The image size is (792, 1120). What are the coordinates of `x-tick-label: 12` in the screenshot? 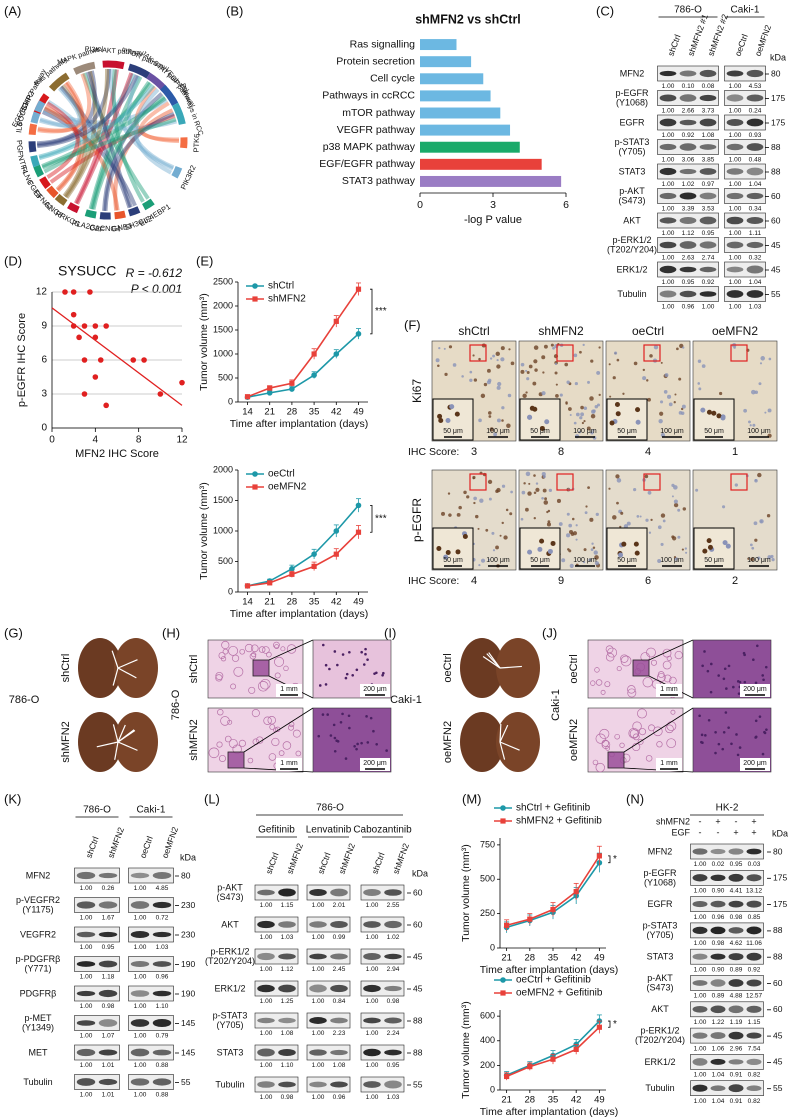 It's located at (182, 440).